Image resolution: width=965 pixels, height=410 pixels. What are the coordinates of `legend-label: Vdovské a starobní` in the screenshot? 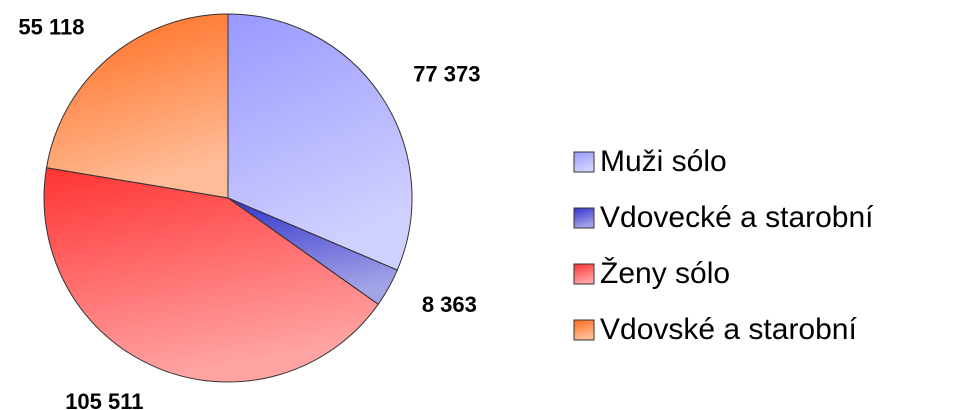 It's located at (728, 329).